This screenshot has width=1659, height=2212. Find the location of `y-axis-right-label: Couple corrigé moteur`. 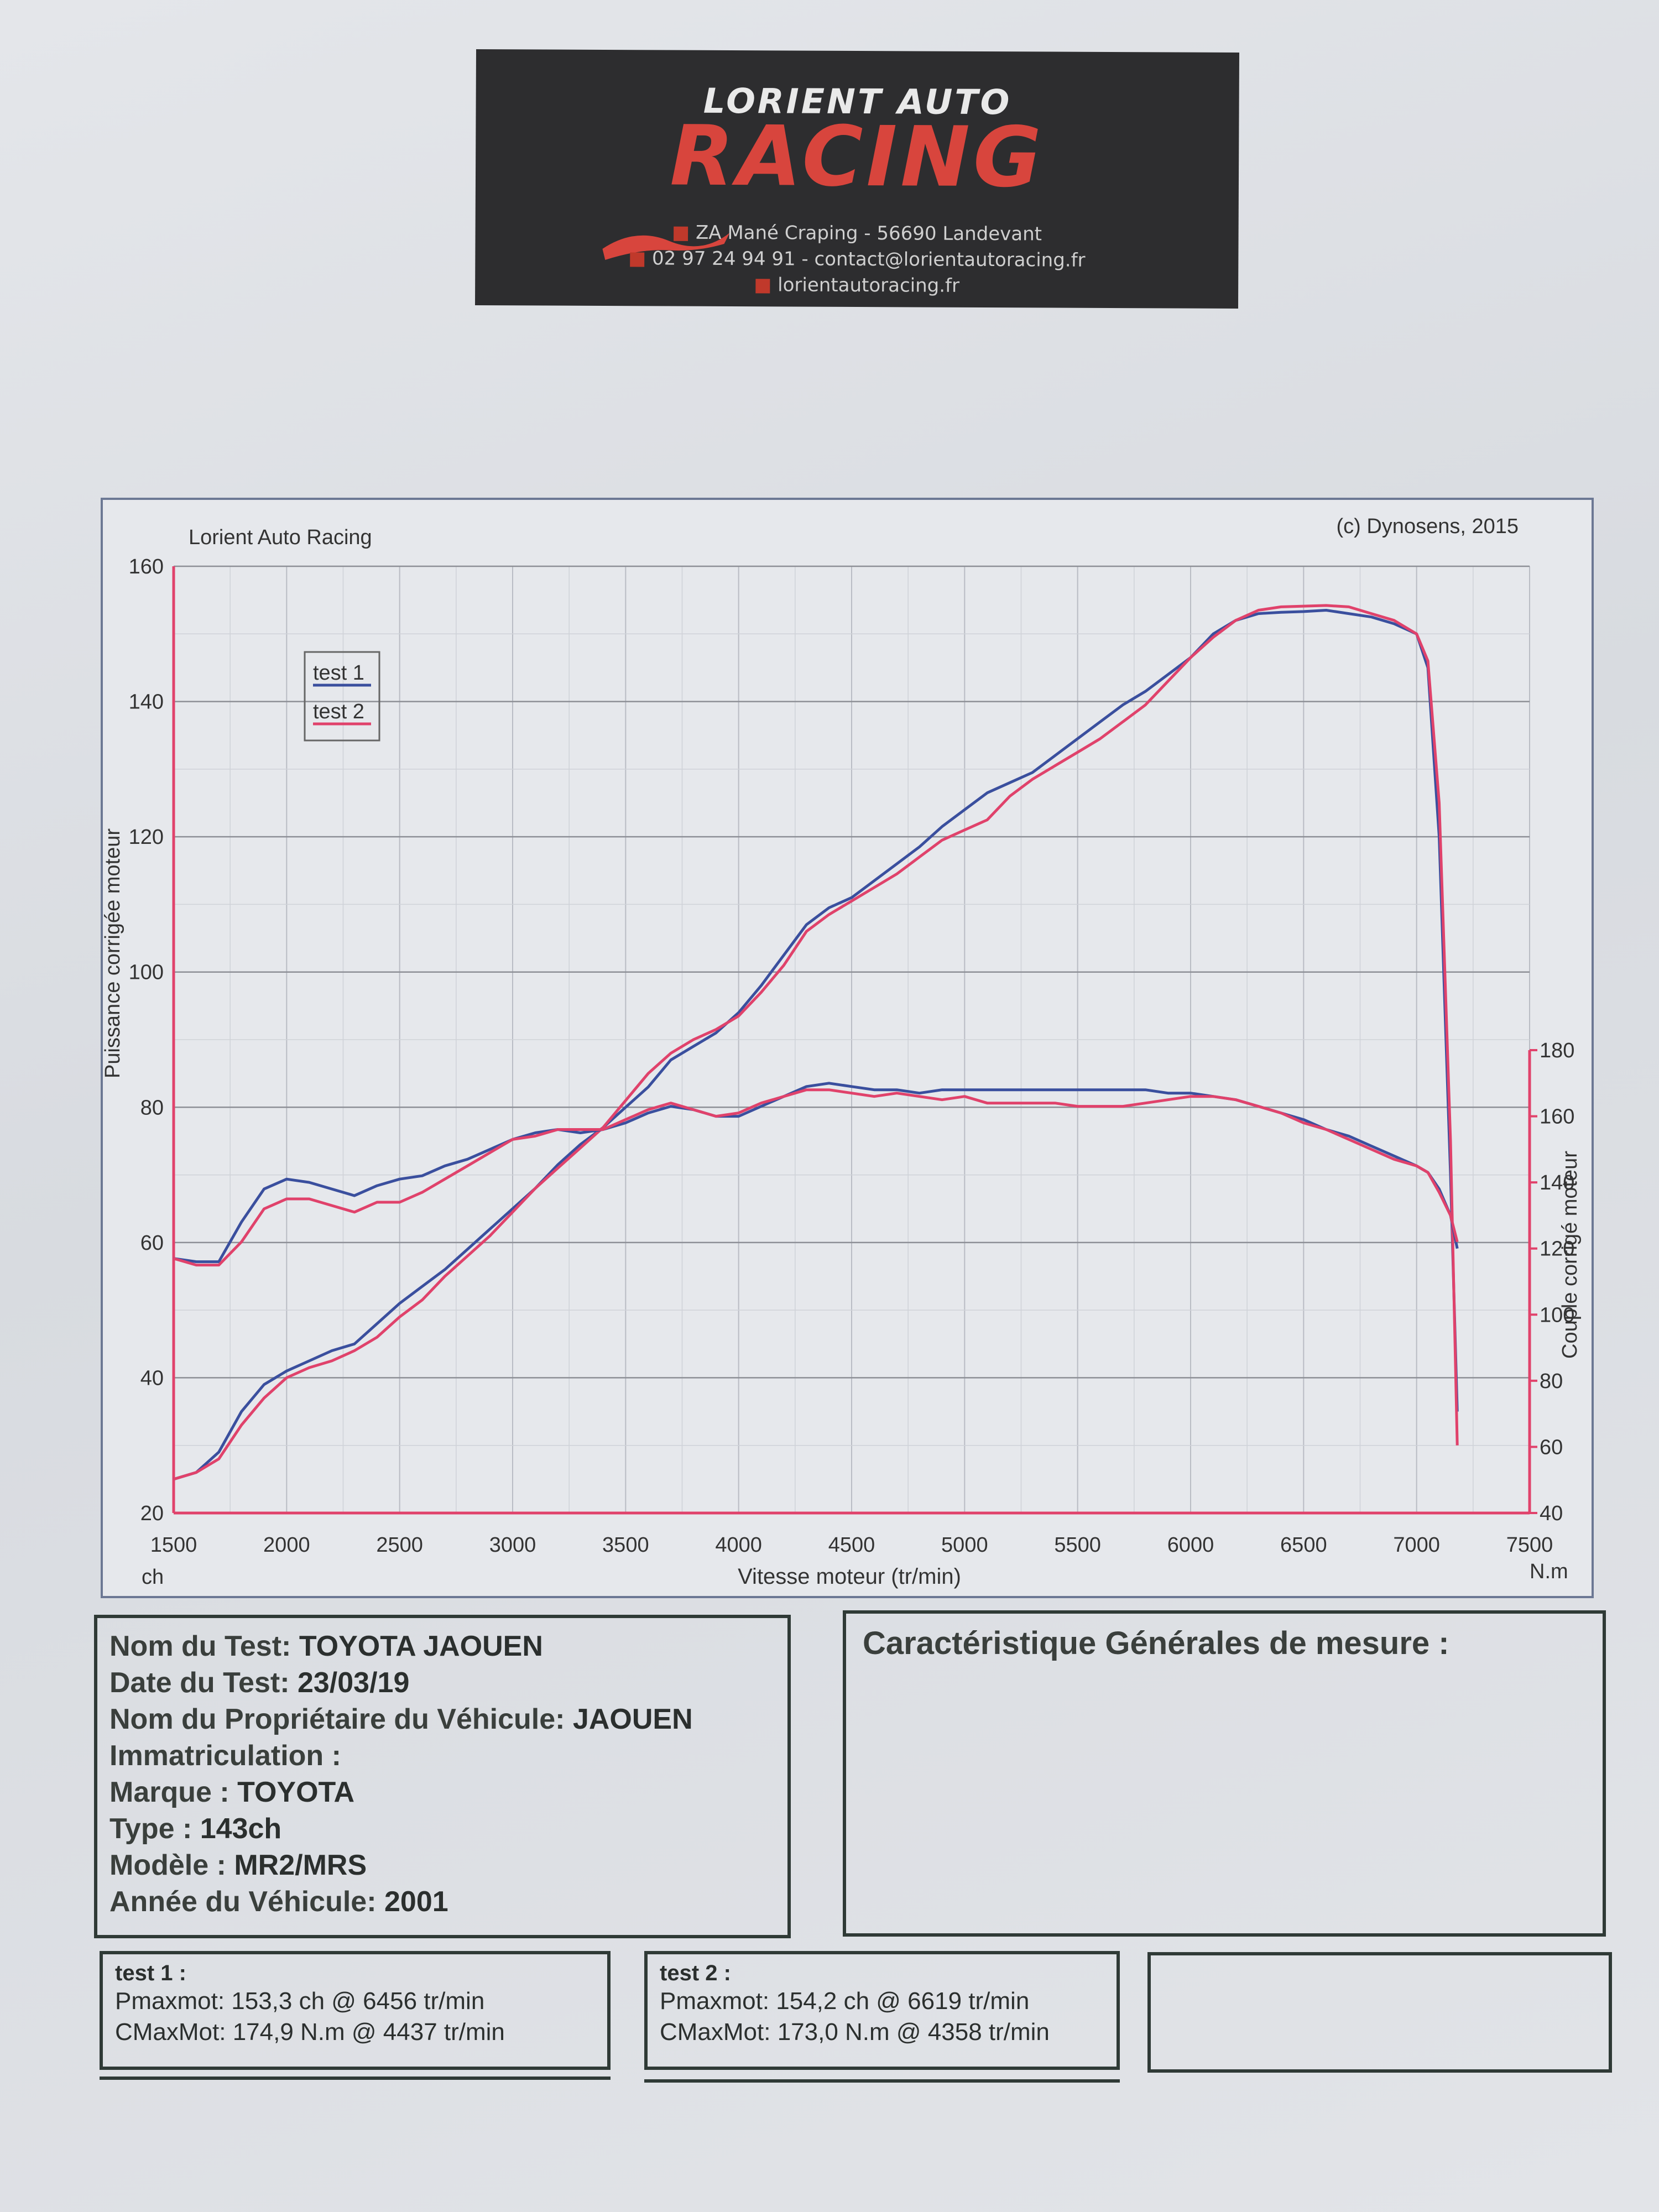

y-axis-right-label: Couple corrigé moteur is located at coordinates (1570, 1255).